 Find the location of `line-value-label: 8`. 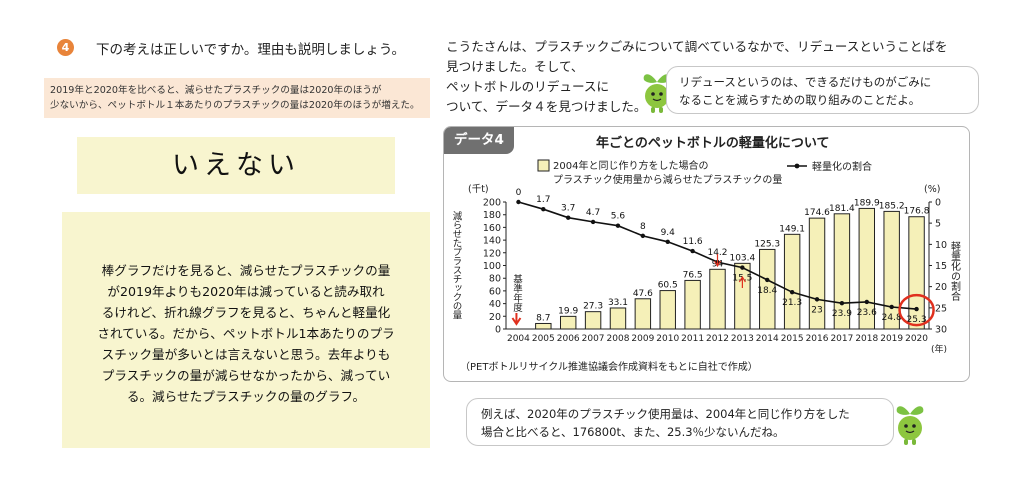

line-value-label: 8 is located at coordinates (643, 227).